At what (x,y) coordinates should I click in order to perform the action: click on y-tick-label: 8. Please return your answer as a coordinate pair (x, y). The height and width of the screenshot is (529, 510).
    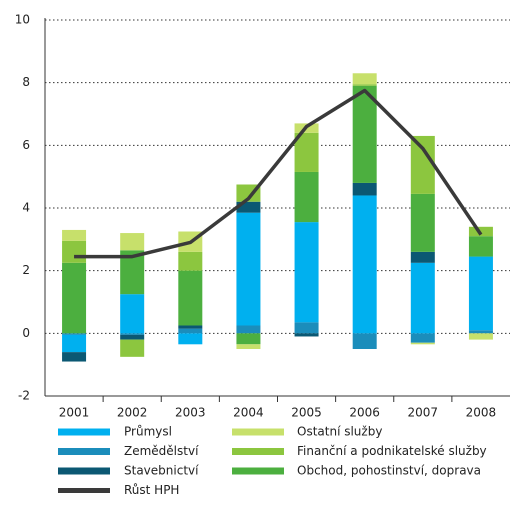
    Looking at the image, I should click on (26, 82).